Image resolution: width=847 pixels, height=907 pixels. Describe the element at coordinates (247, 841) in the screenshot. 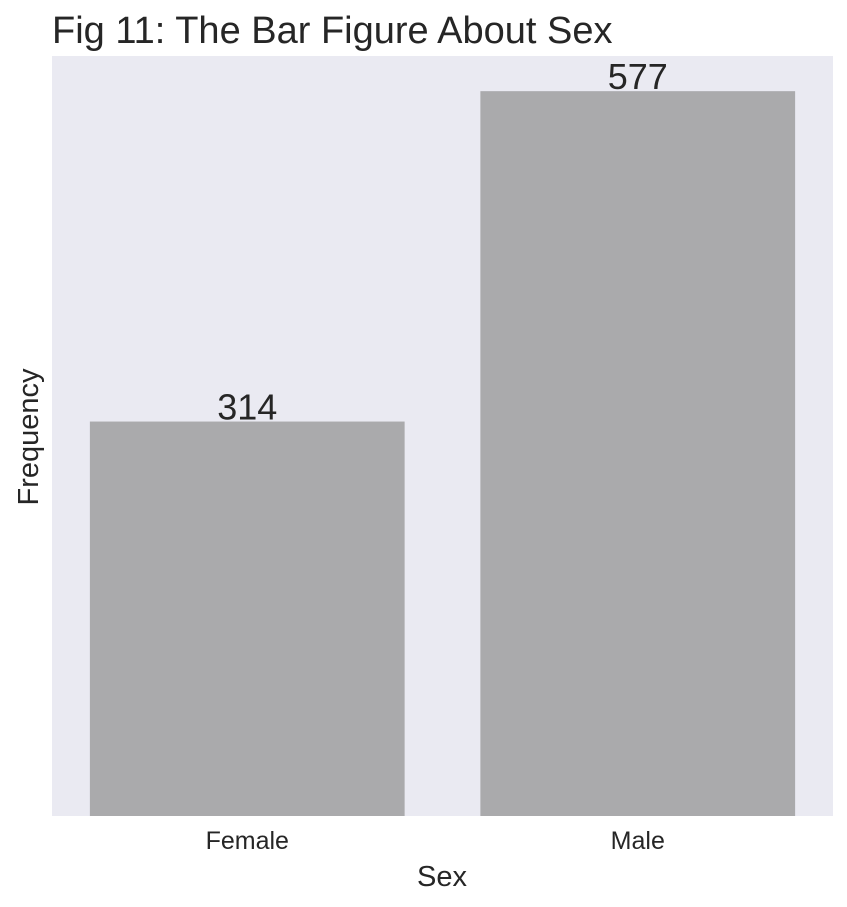

I see `x-tick-label-female: Female` at that location.